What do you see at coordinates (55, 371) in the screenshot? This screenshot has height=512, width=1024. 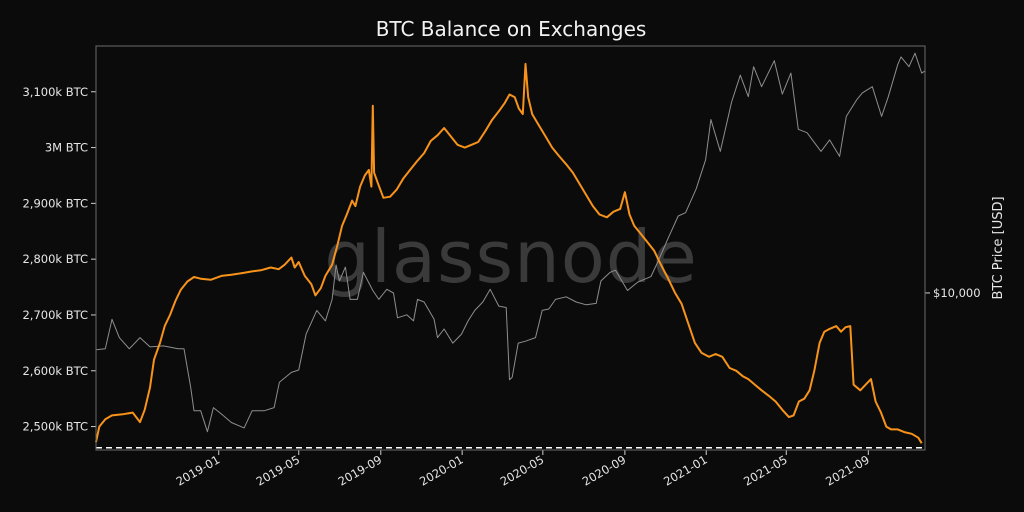 I see `y-left-tick-label: 2,600k BTC` at bounding box center [55, 371].